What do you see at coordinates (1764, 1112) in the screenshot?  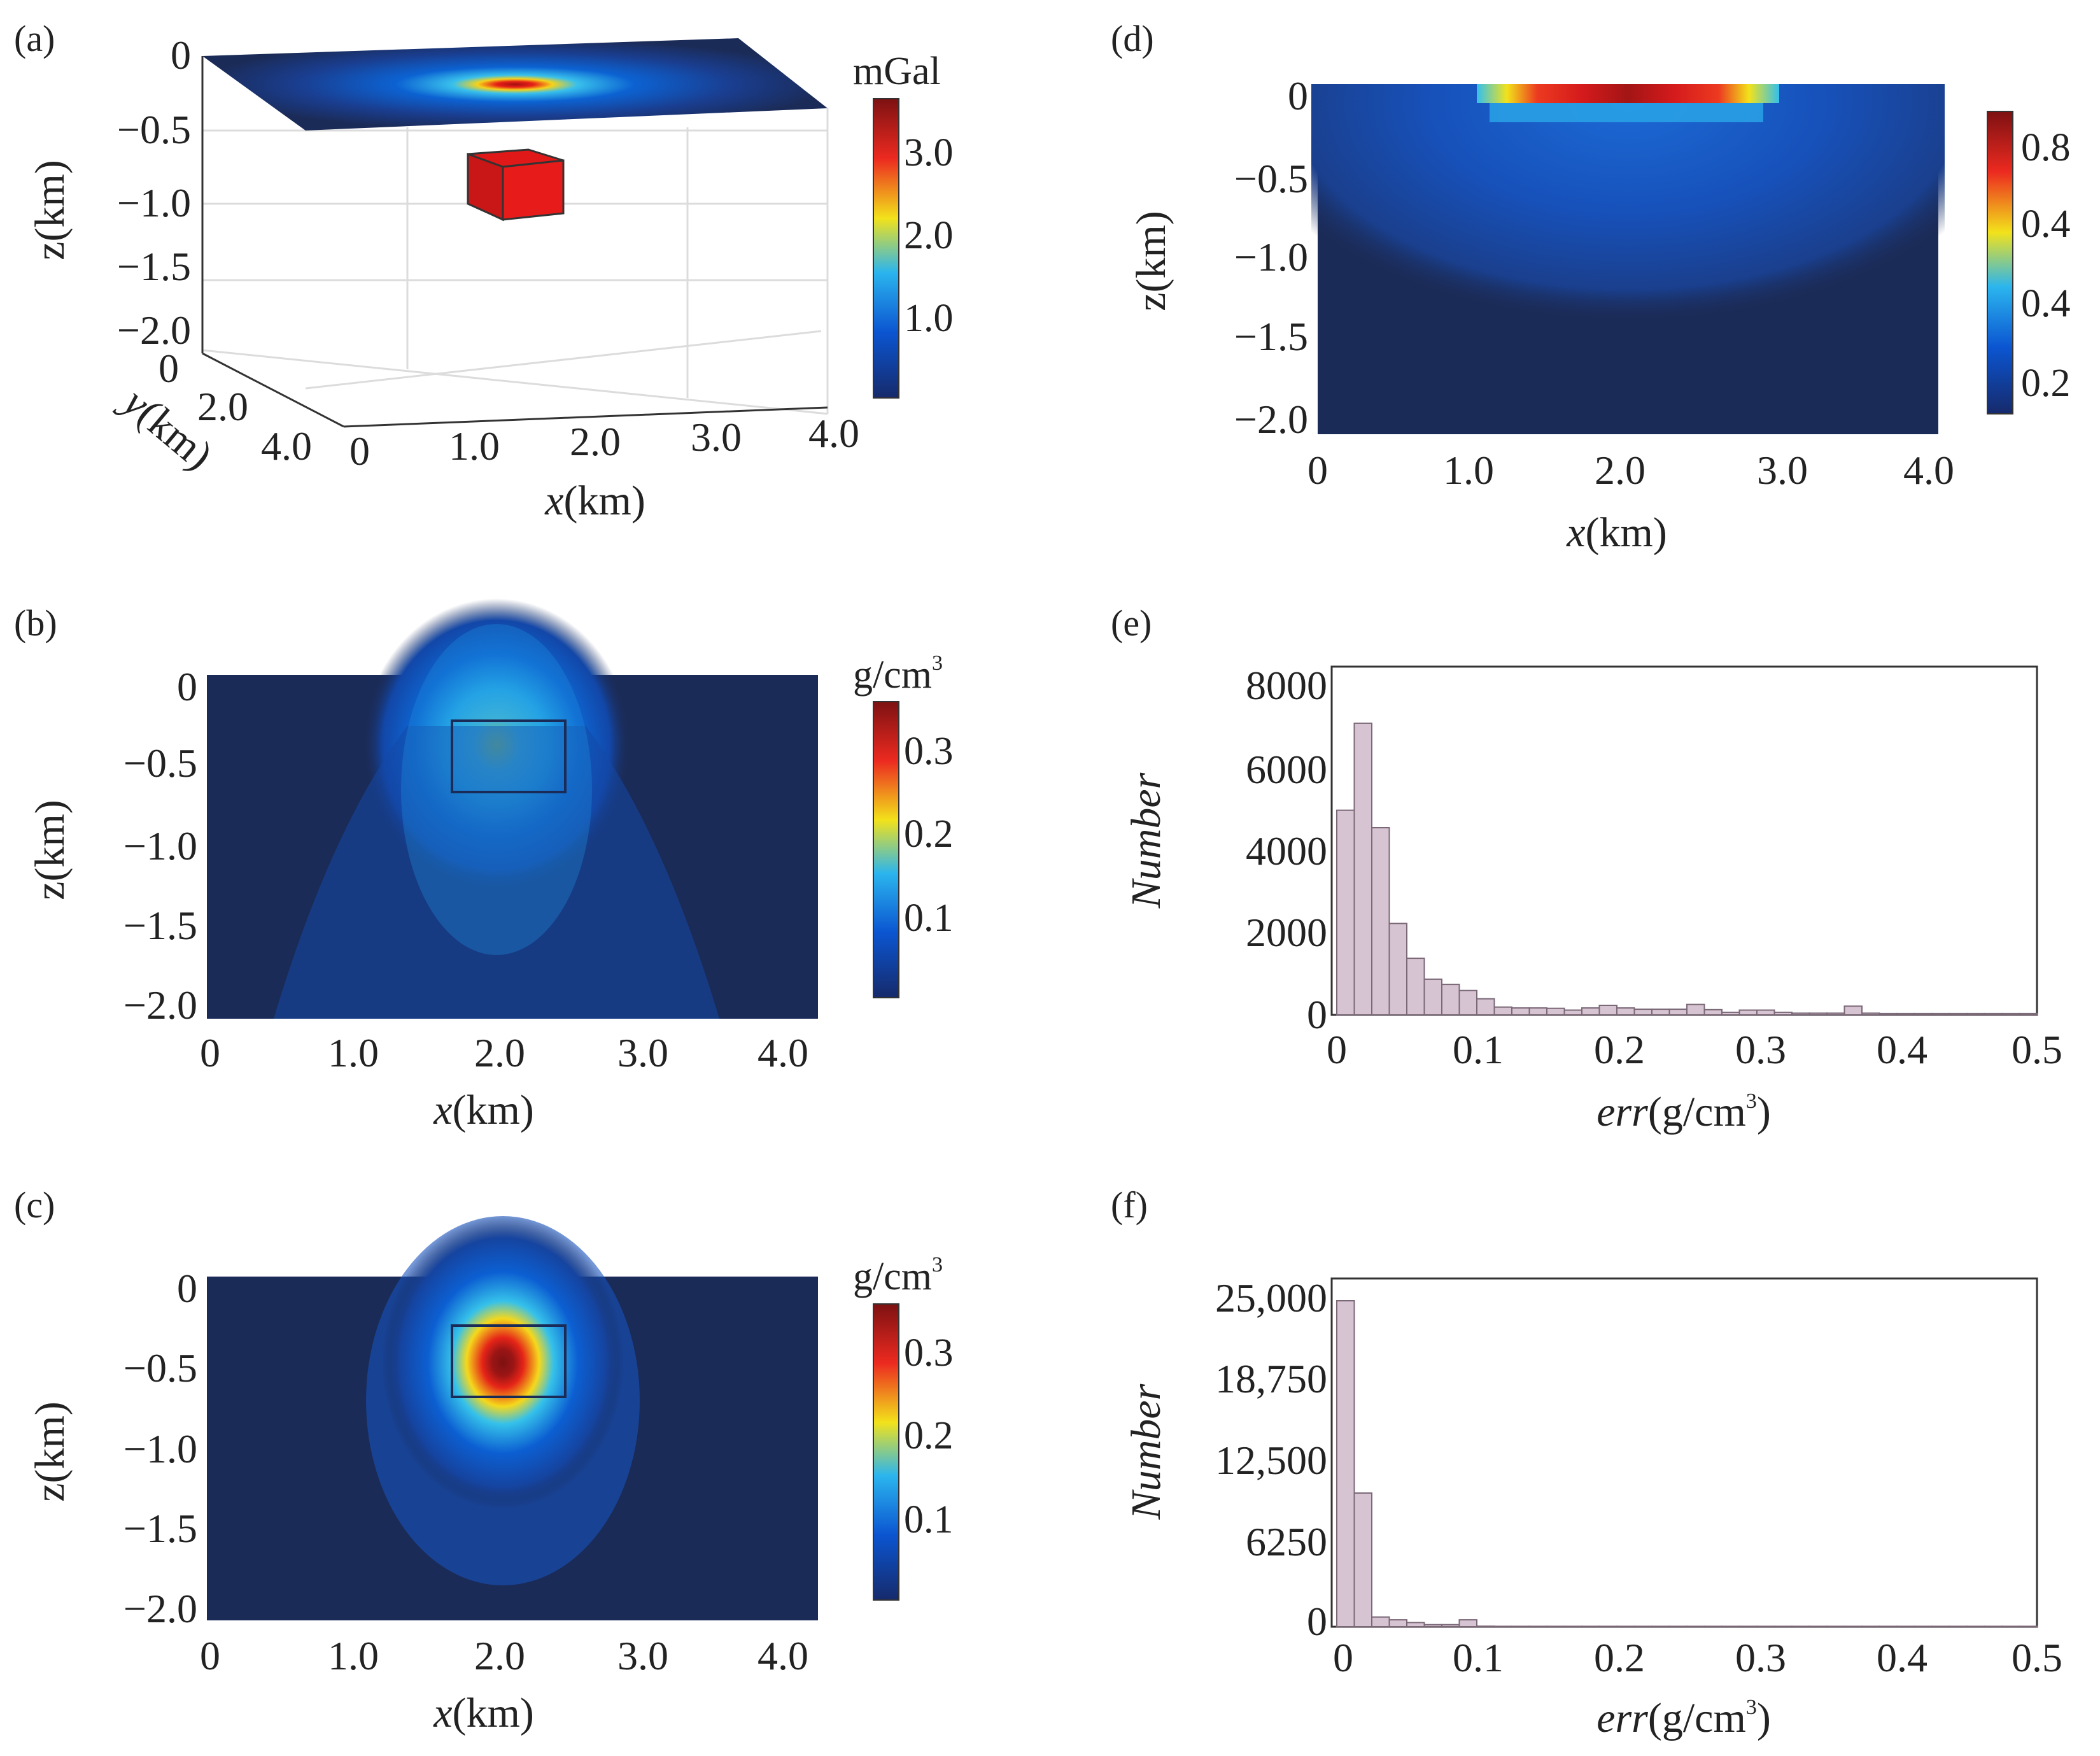 I see `panel-e-xlabel-close: )` at bounding box center [1764, 1112].